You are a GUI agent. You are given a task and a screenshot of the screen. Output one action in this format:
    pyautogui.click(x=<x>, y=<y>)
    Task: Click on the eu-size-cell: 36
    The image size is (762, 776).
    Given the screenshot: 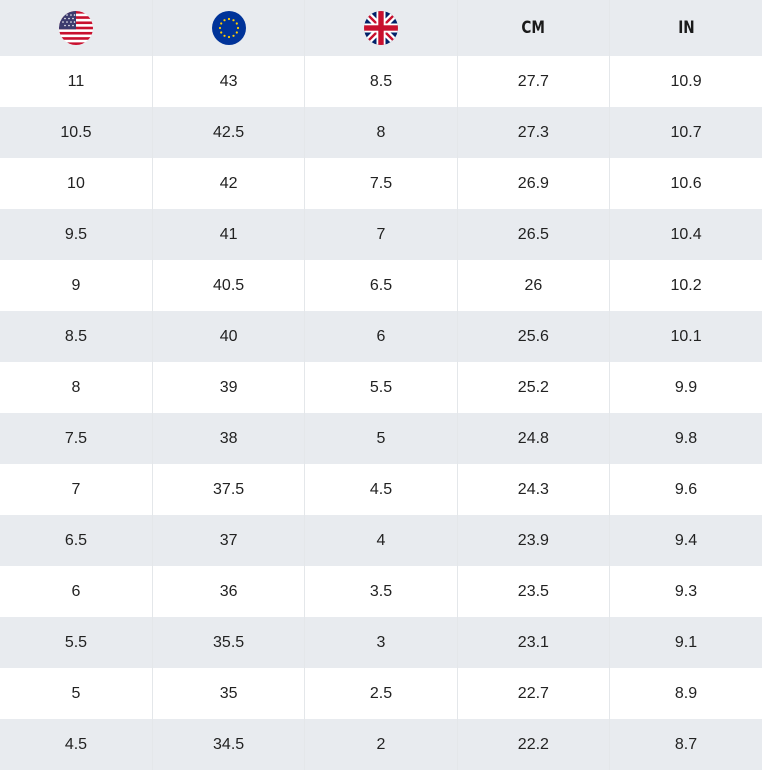 What is the action you would take?
    pyautogui.click(x=229, y=591)
    